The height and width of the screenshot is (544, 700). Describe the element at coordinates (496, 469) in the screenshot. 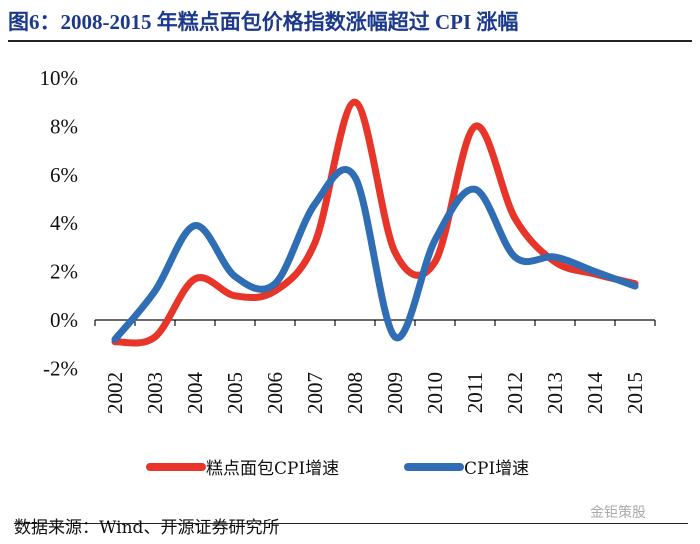

I see `legend-label: CPI增速` at that location.